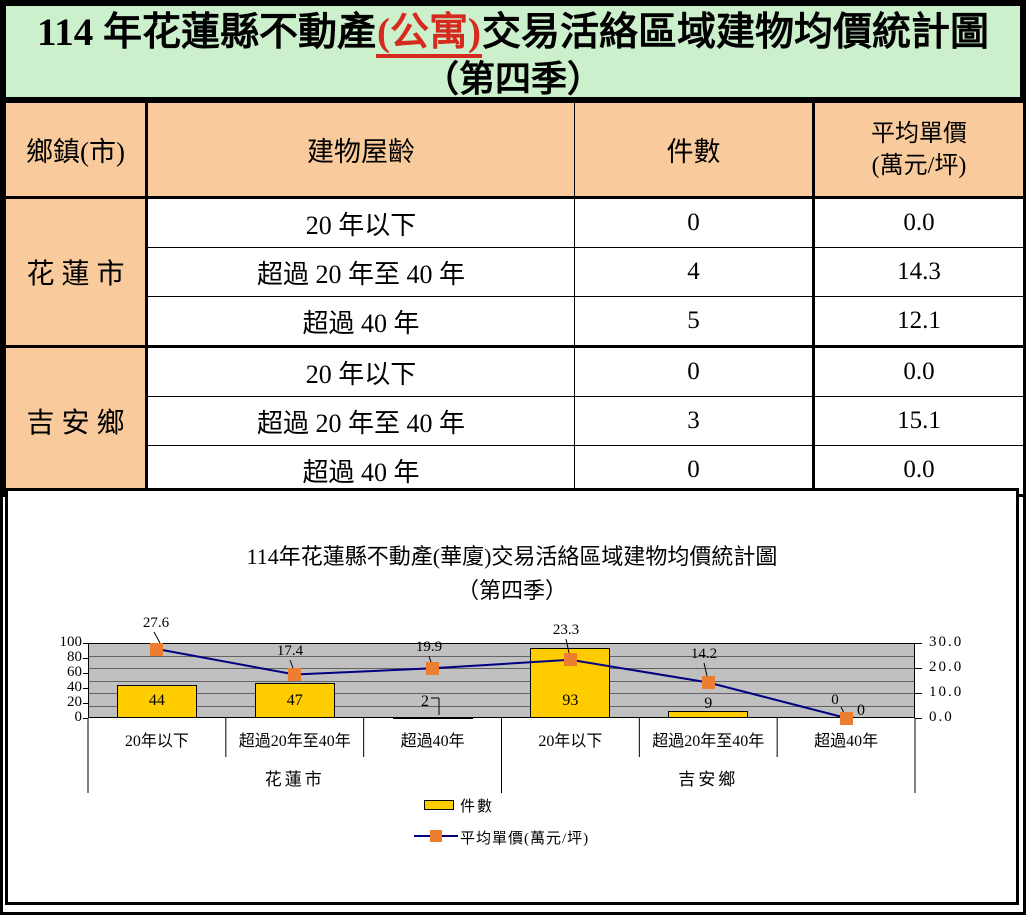 The width and height of the screenshot is (1026, 915). Describe the element at coordinates (919, 272) in the screenshot. I see `price-cell: 14.3` at that location.